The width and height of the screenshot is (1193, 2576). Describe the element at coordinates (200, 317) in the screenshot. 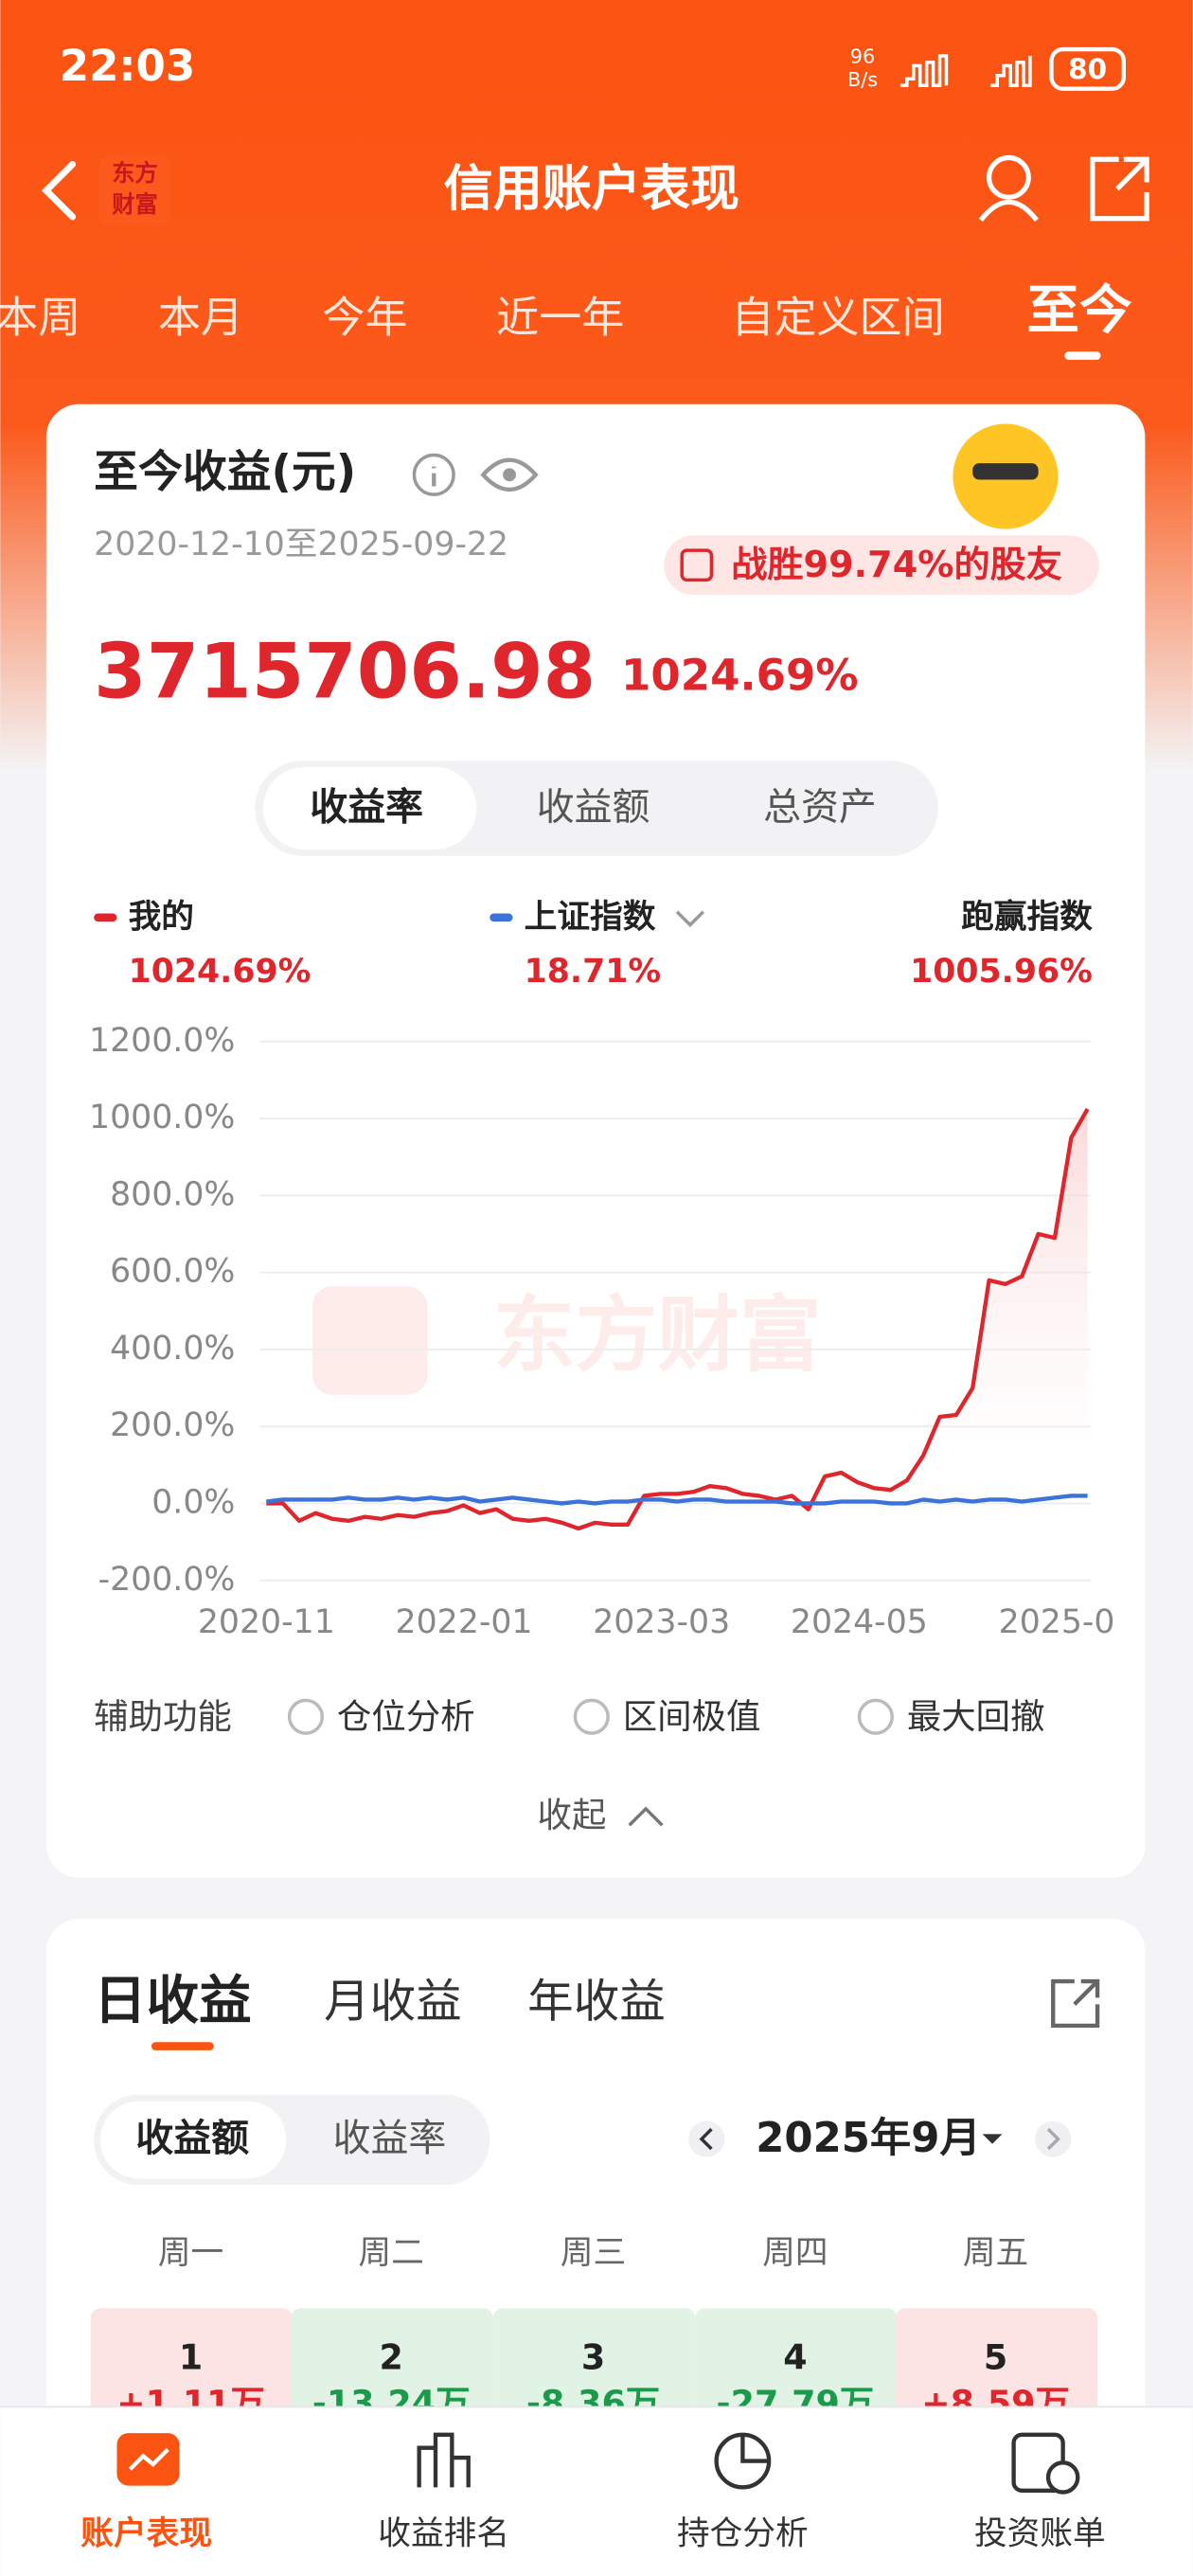

I see `tab: 本月` at that location.